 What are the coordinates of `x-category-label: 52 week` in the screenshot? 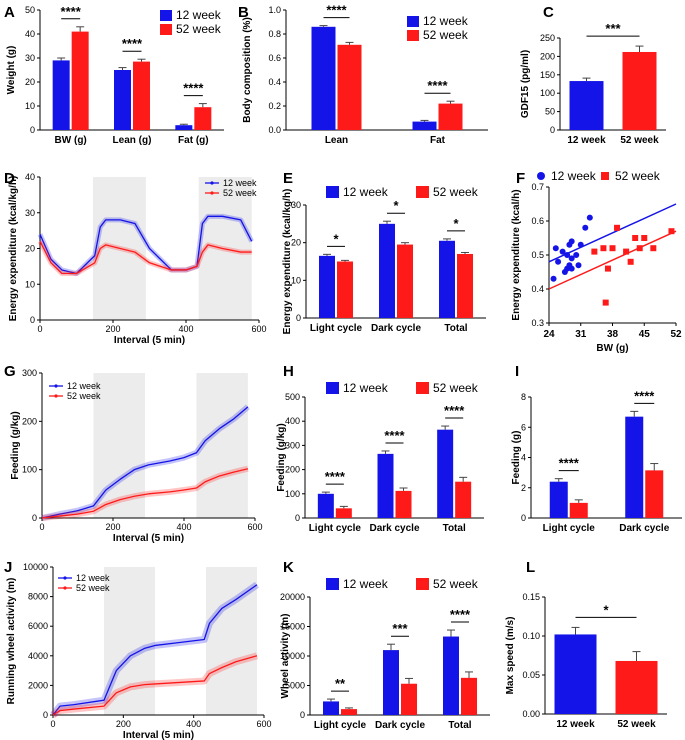 It's located at (639, 140).